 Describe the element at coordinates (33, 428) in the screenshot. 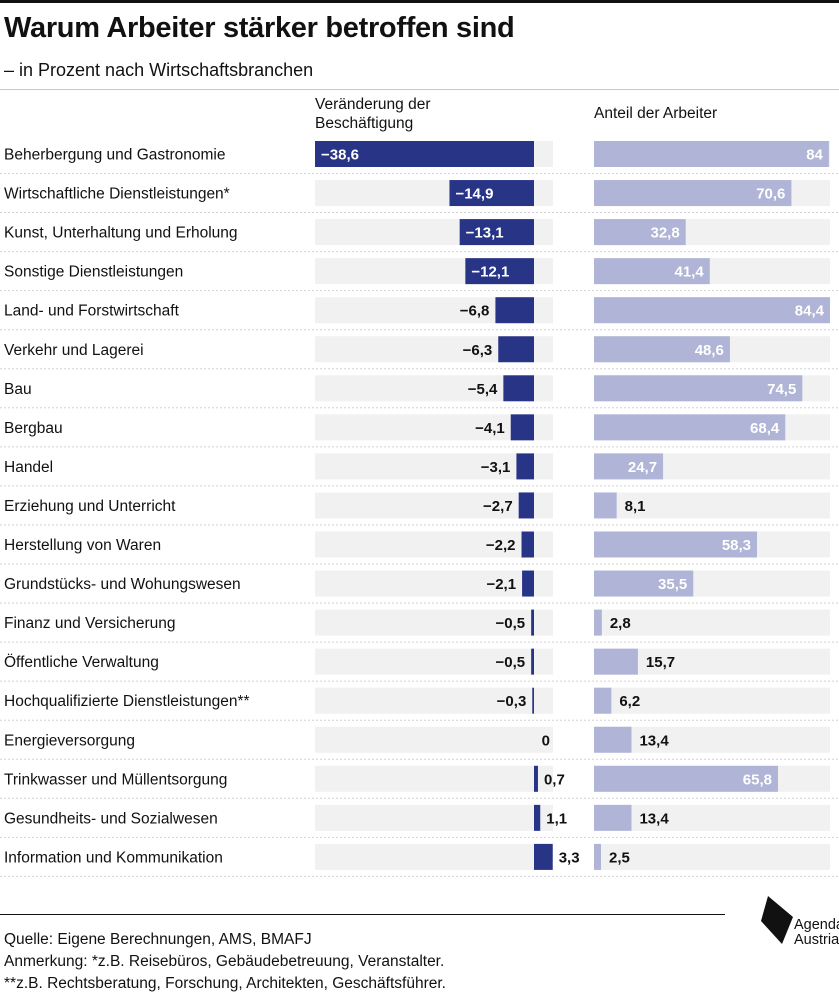

I see `category-label: Bergbau` at that location.